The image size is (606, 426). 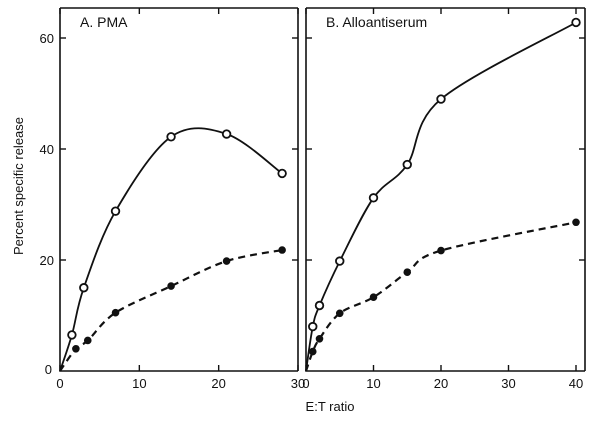 I want to click on panel-title: A. PMA, so click(x=104, y=22).